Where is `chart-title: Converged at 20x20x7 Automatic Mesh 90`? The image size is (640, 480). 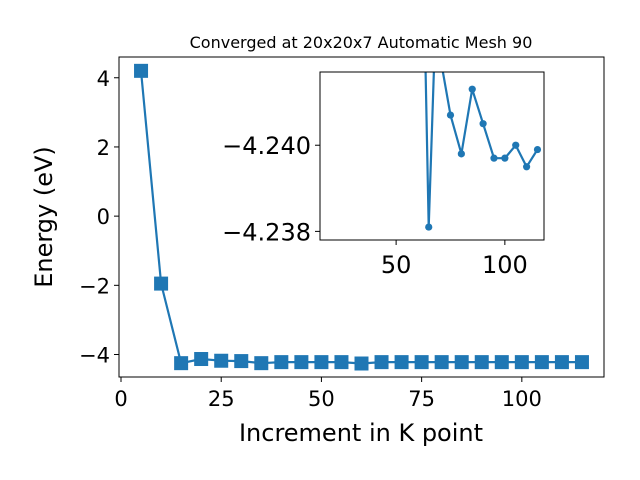
chart-title: Converged at 20x20x7 Automatic Mesh 90 is located at coordinates (361, 42).